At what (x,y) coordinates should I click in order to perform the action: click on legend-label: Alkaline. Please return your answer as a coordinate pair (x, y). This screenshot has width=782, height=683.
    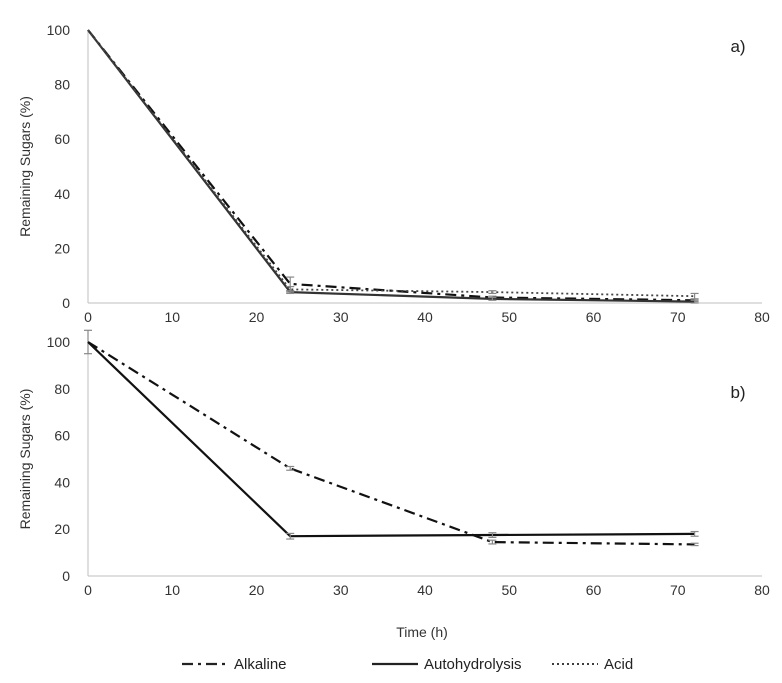
    Looking at the image, I should click on (260, 664).